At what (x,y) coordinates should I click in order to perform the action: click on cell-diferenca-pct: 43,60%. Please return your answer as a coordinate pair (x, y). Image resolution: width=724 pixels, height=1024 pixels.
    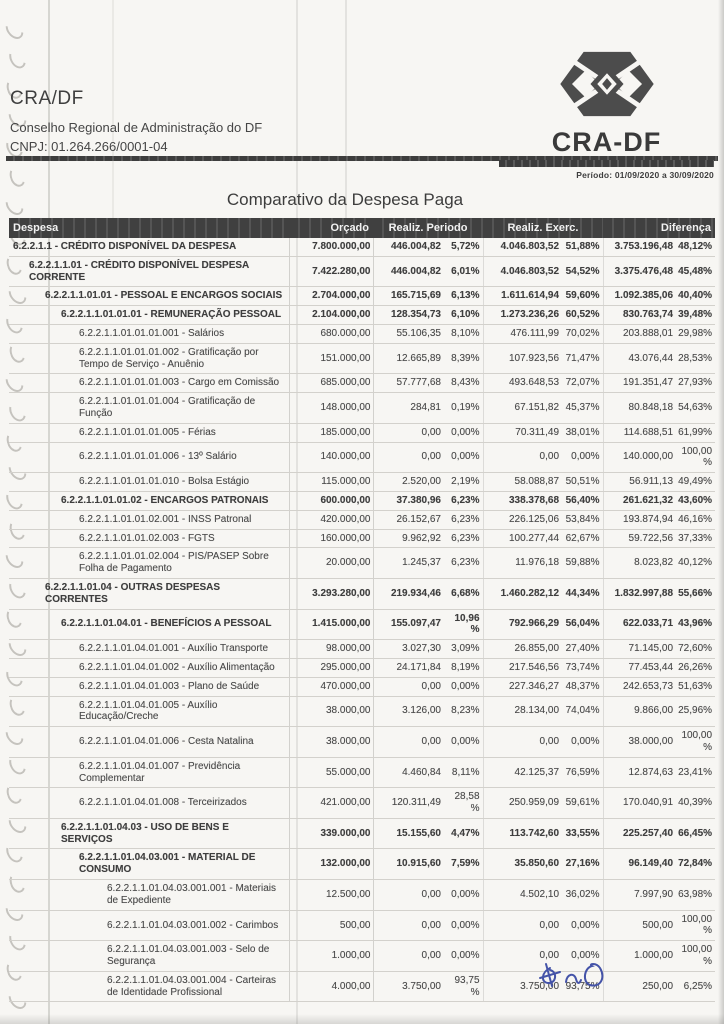
    Looking at the image, I should click on (695, 501).